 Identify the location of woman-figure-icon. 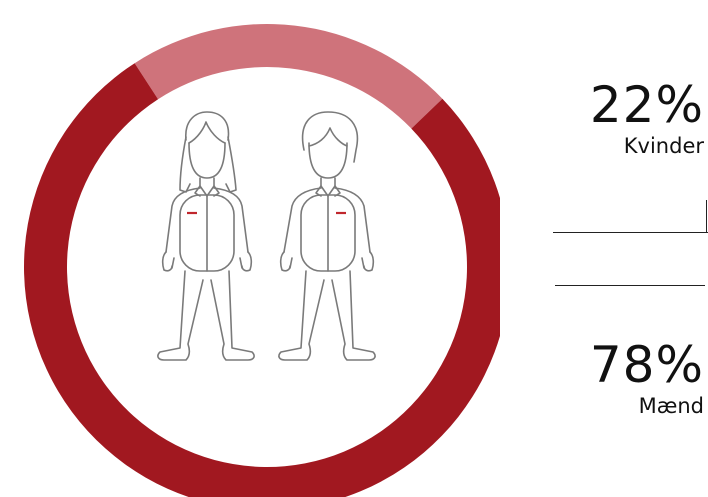
(206, 236).